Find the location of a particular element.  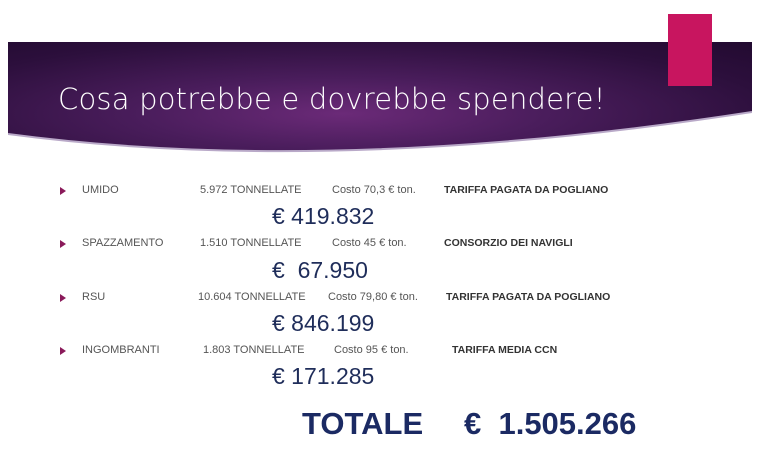

total-value: € 1.505.266 is located at coordinates (550, 423).